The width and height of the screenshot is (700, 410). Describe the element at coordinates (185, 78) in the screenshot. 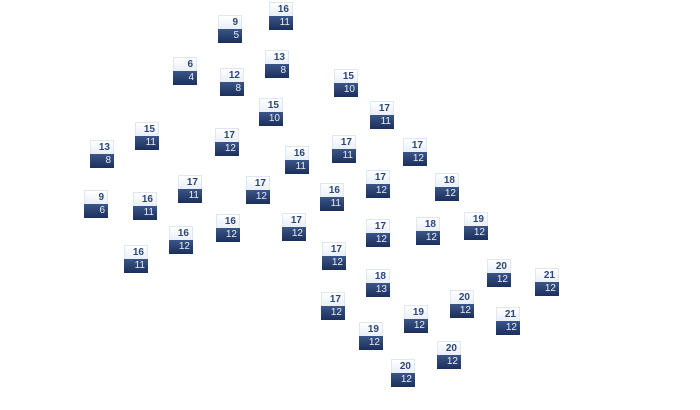

I see `low-temp: 4` at that location.